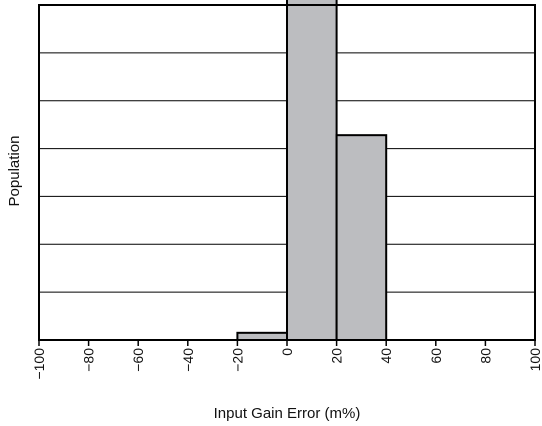  Describe the element at coordinates (287, 352) in the screenshot. I see `x-tick-label: 0` at that location.